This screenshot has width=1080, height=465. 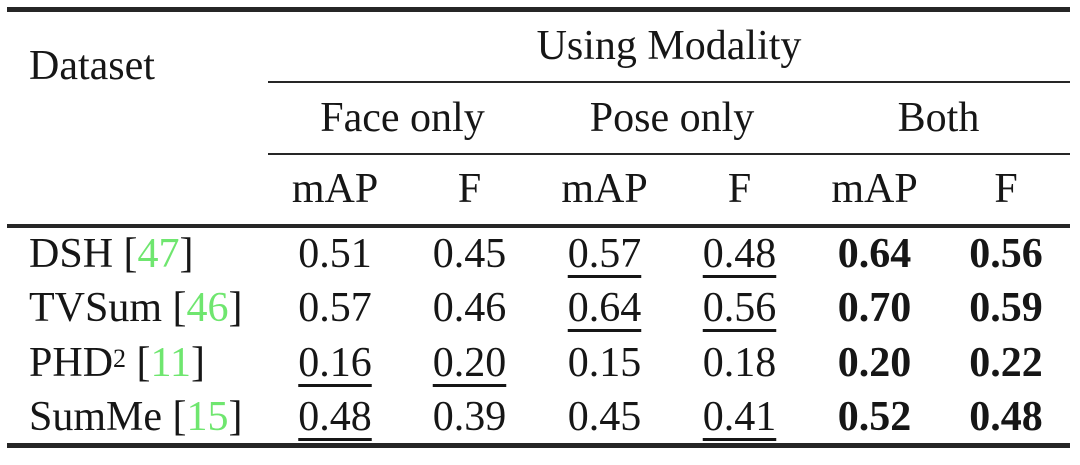 What do you see at coordinates (92, 66) in the screenshot?
I see `dataset-column-header: Dataset` at bounding box center [92, 66].